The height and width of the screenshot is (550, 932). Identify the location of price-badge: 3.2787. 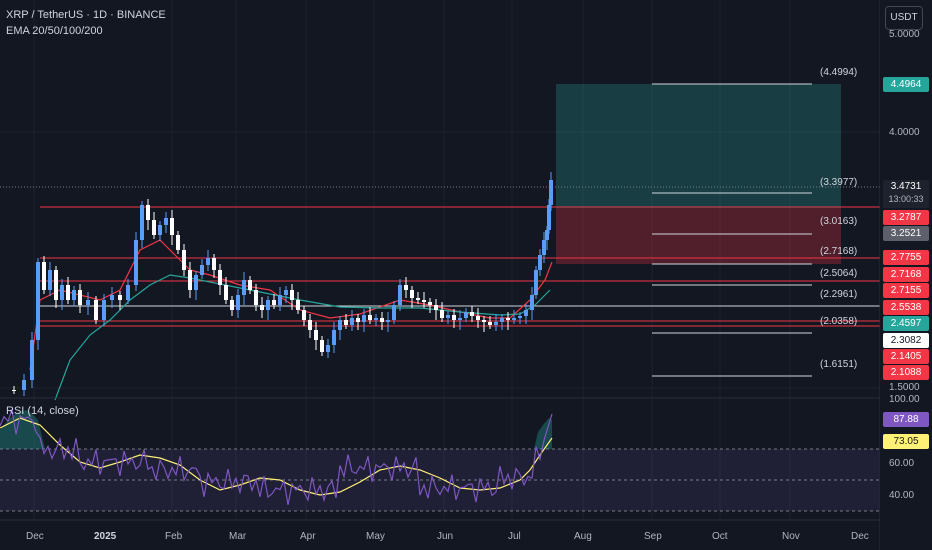
(906, 217).